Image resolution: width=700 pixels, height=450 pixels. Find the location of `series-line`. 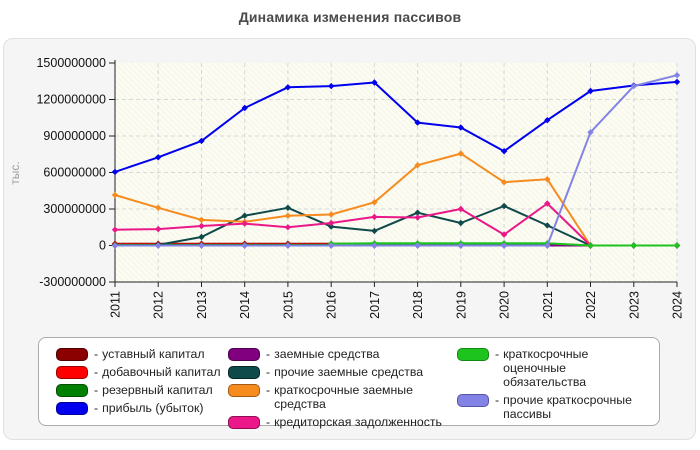

series-line is located at coordinates (353, 224).